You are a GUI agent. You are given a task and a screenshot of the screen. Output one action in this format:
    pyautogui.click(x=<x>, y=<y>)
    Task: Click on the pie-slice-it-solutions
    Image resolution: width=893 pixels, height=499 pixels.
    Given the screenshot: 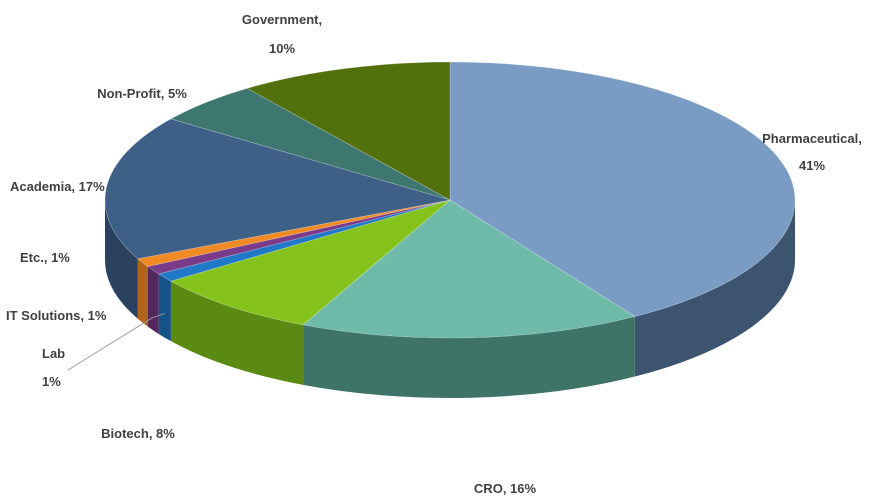 What is the action you would take?
    pyautogui.click(x=298, y=237)
    